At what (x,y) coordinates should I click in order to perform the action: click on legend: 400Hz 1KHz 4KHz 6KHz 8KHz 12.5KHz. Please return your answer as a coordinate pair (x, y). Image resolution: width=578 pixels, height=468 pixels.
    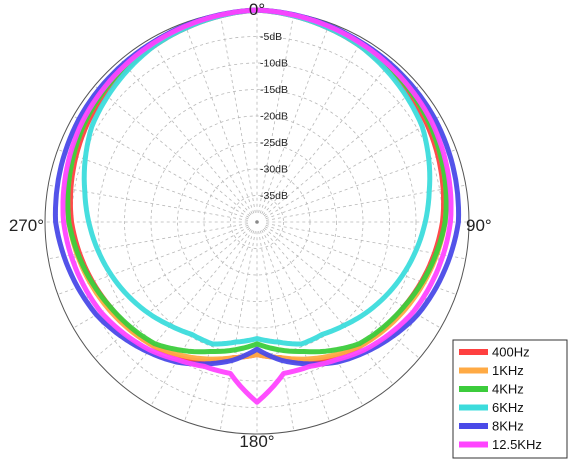
    Looking at the image, I should click on (510, 399).